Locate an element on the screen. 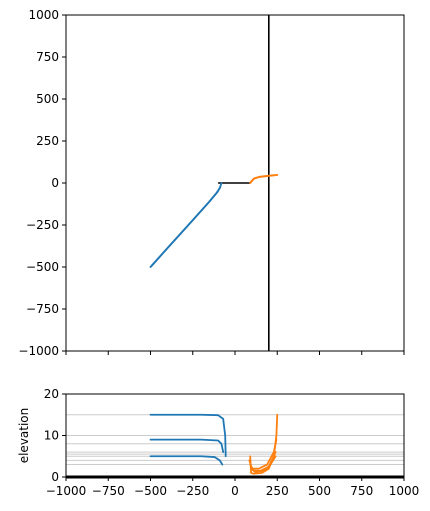 This screenshot has width=430, height=511. x-tick-label: 250 is located at coordinates (277, 491).